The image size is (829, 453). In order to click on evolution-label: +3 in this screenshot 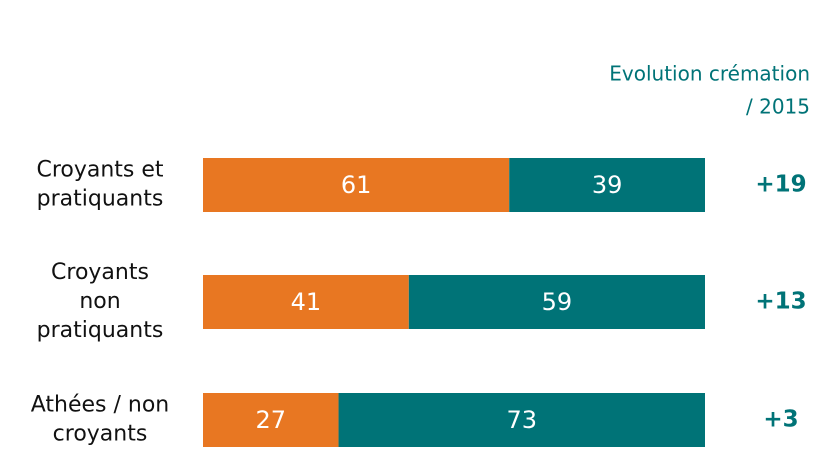, I will do `click(780, 420)`.